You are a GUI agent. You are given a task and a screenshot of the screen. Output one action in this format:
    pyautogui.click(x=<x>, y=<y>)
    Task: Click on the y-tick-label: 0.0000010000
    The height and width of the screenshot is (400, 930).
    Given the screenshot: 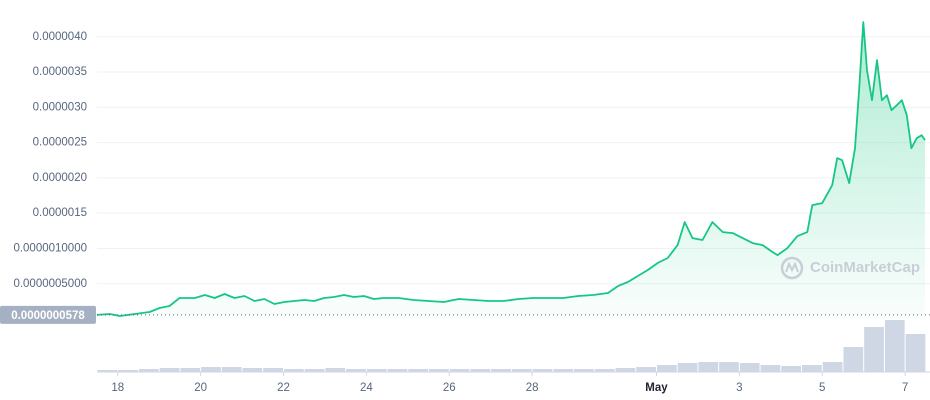 What is the action you would take?
    pyautogui.click(x=50, y=248)
    